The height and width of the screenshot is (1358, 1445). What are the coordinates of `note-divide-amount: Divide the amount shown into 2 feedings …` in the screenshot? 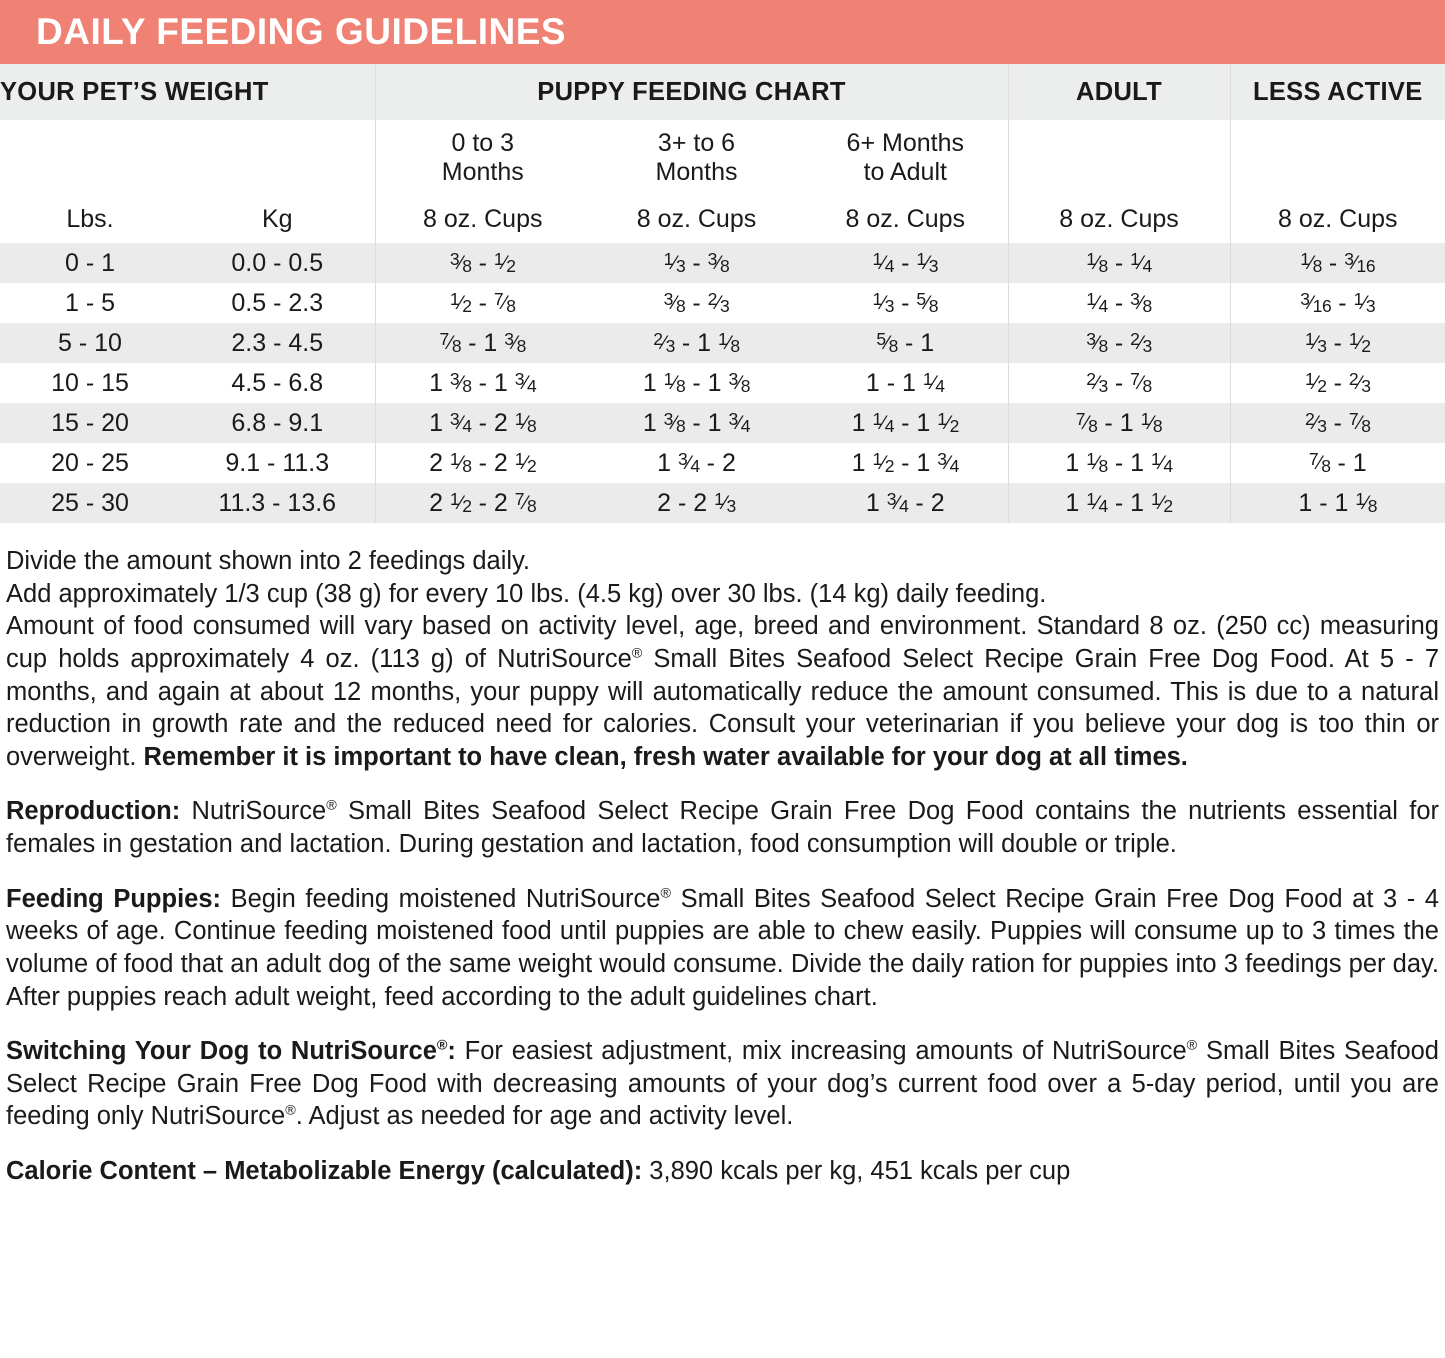 It's located at (268, 561).